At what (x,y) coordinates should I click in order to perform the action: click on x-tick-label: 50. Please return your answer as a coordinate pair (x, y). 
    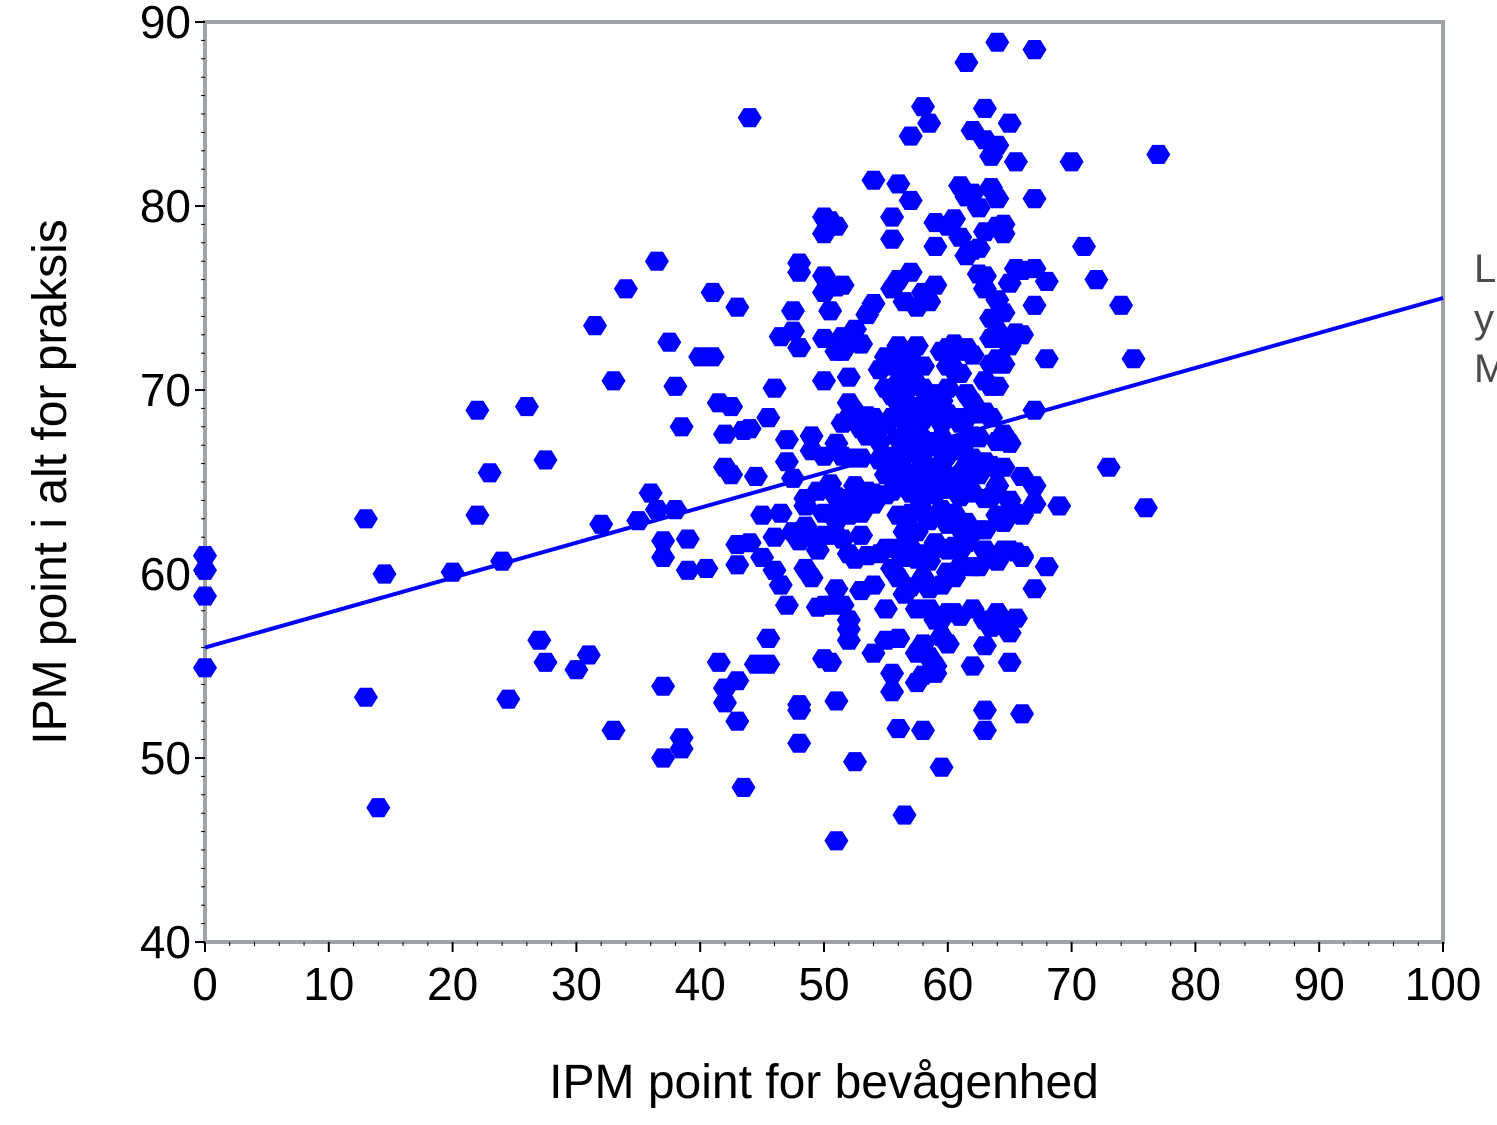
    Looking at the image, I should click on (823, 984).